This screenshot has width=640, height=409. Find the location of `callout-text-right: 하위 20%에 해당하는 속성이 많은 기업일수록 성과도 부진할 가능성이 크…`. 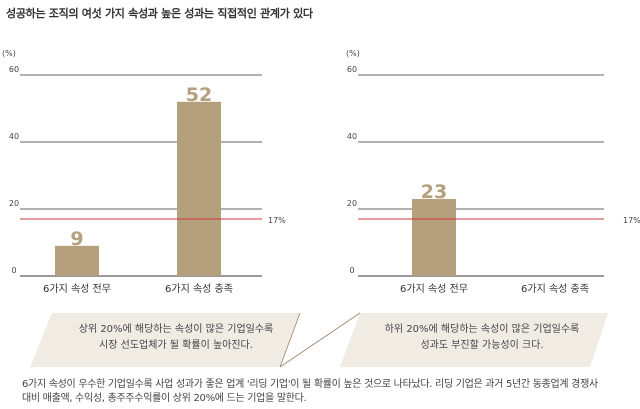

callout-text-right: 하위 20%에 해당하는 속성이 많은 기업일수록 성과도 부진할 가능성이 크… is located at coordinates (482, 338).